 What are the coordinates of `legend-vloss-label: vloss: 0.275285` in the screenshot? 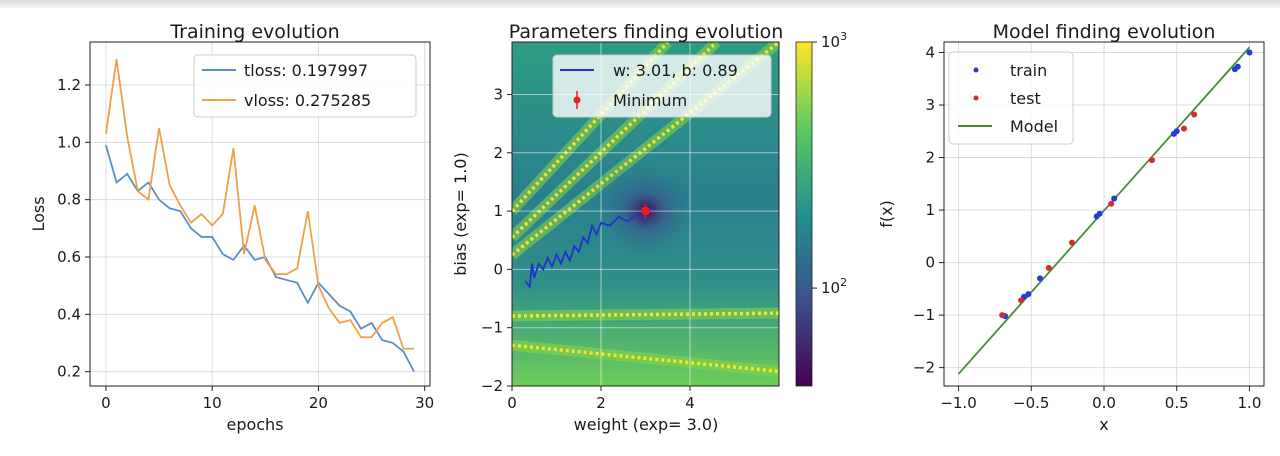 It's located at (307, 100).